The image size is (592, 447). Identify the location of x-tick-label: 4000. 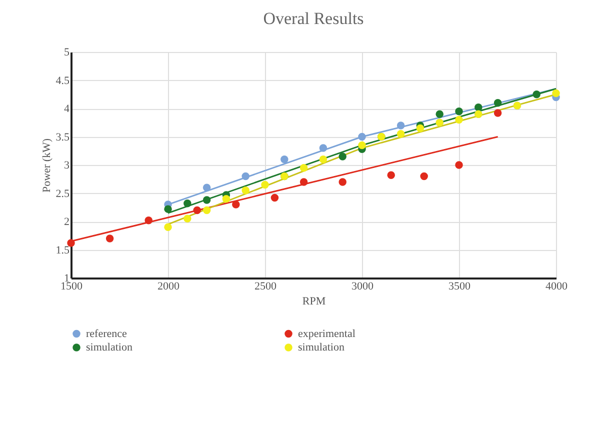
(557, 286).